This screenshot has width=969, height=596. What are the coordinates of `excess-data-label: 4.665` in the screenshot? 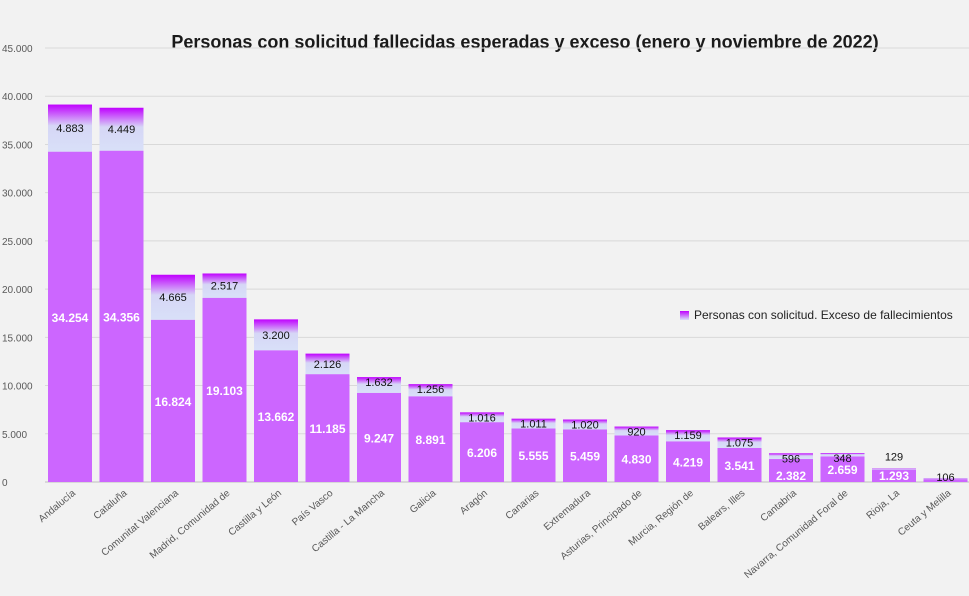 It's located at (173, 298).